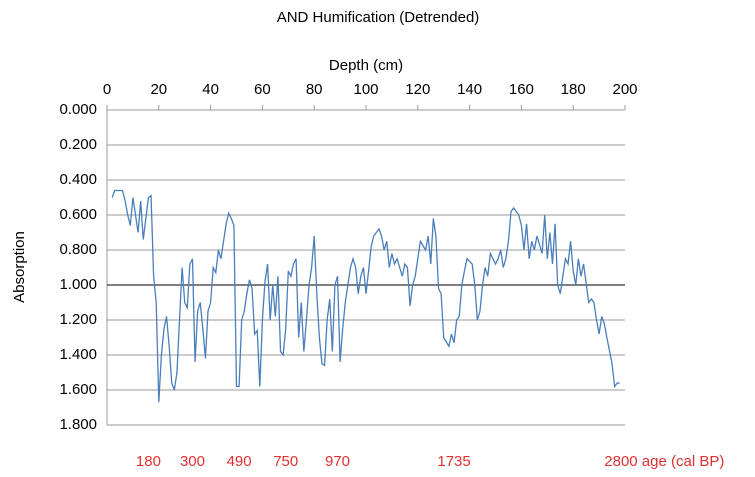  Describe the element at coordinates (664, 461) in the screenshot. I see `age-annotation: 2800 age (cal BP)` at that location.